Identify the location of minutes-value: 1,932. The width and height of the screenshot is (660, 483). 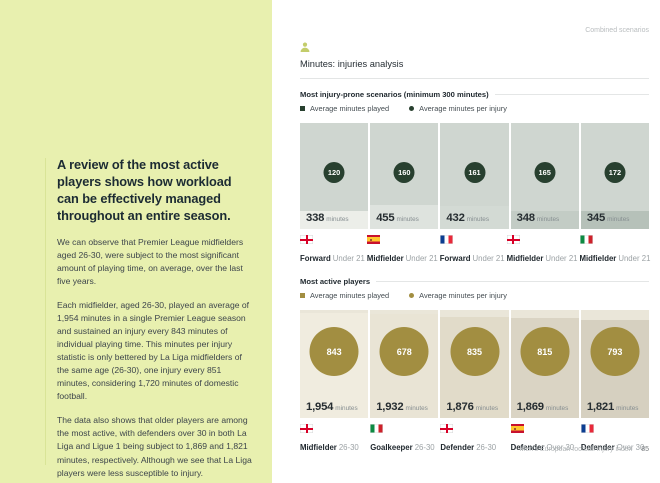
(390, 407).